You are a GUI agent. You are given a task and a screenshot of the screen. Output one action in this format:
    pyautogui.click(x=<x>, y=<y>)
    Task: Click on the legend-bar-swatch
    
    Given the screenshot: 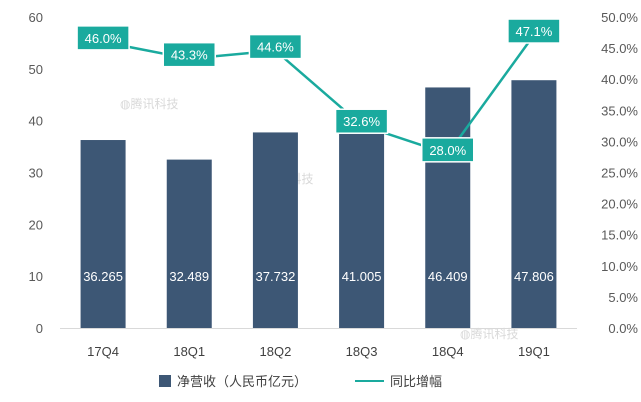 What is the action you would take?
    pyautogui.click(x=165, y=381)
    